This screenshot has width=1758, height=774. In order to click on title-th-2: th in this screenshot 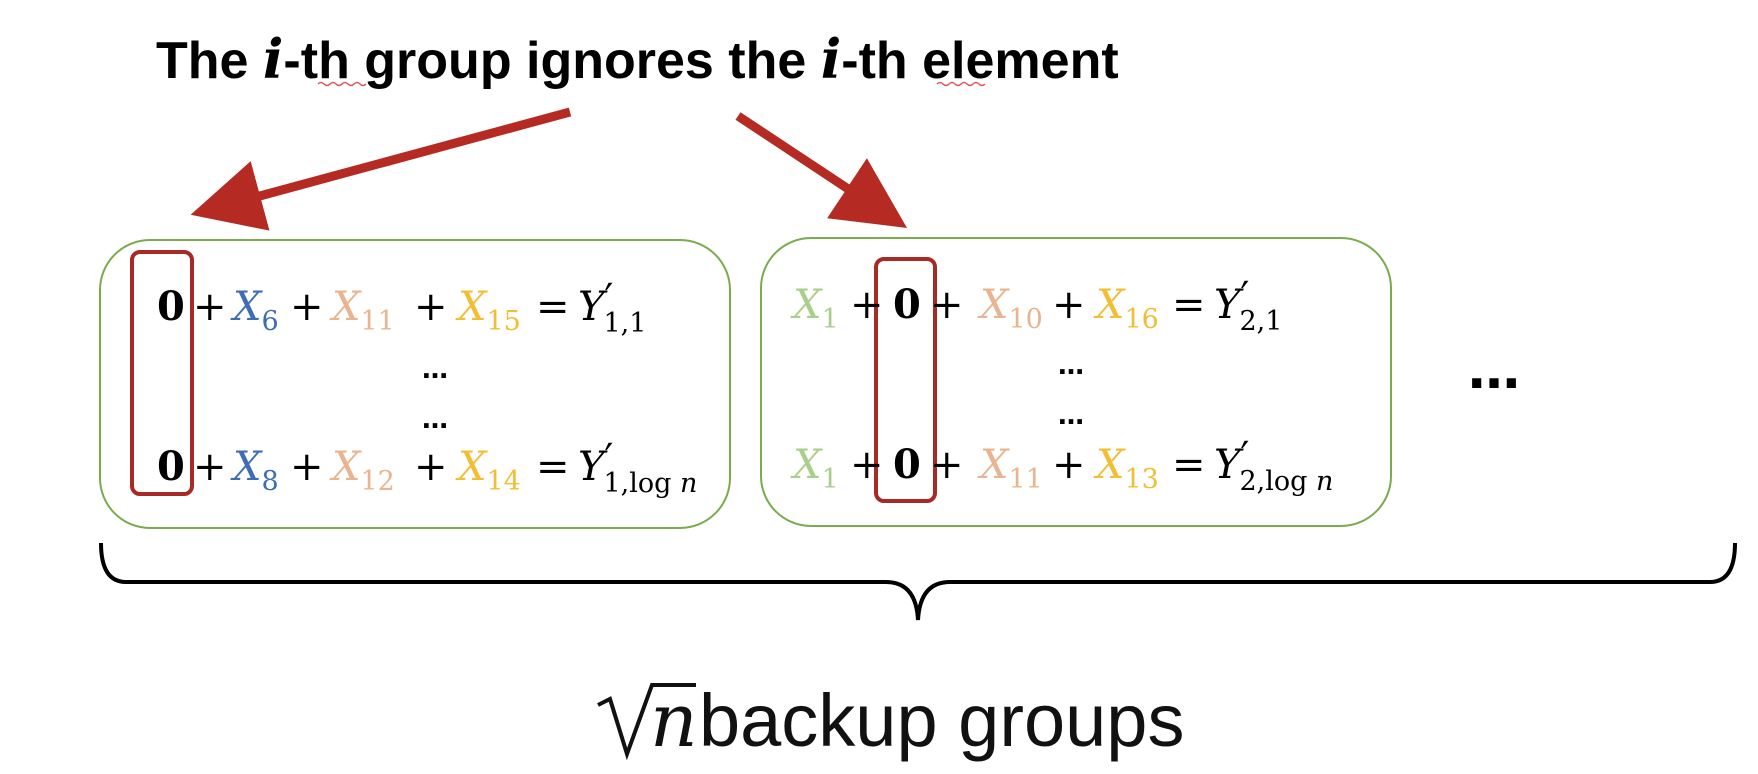, I will do `click(883, 61)`.